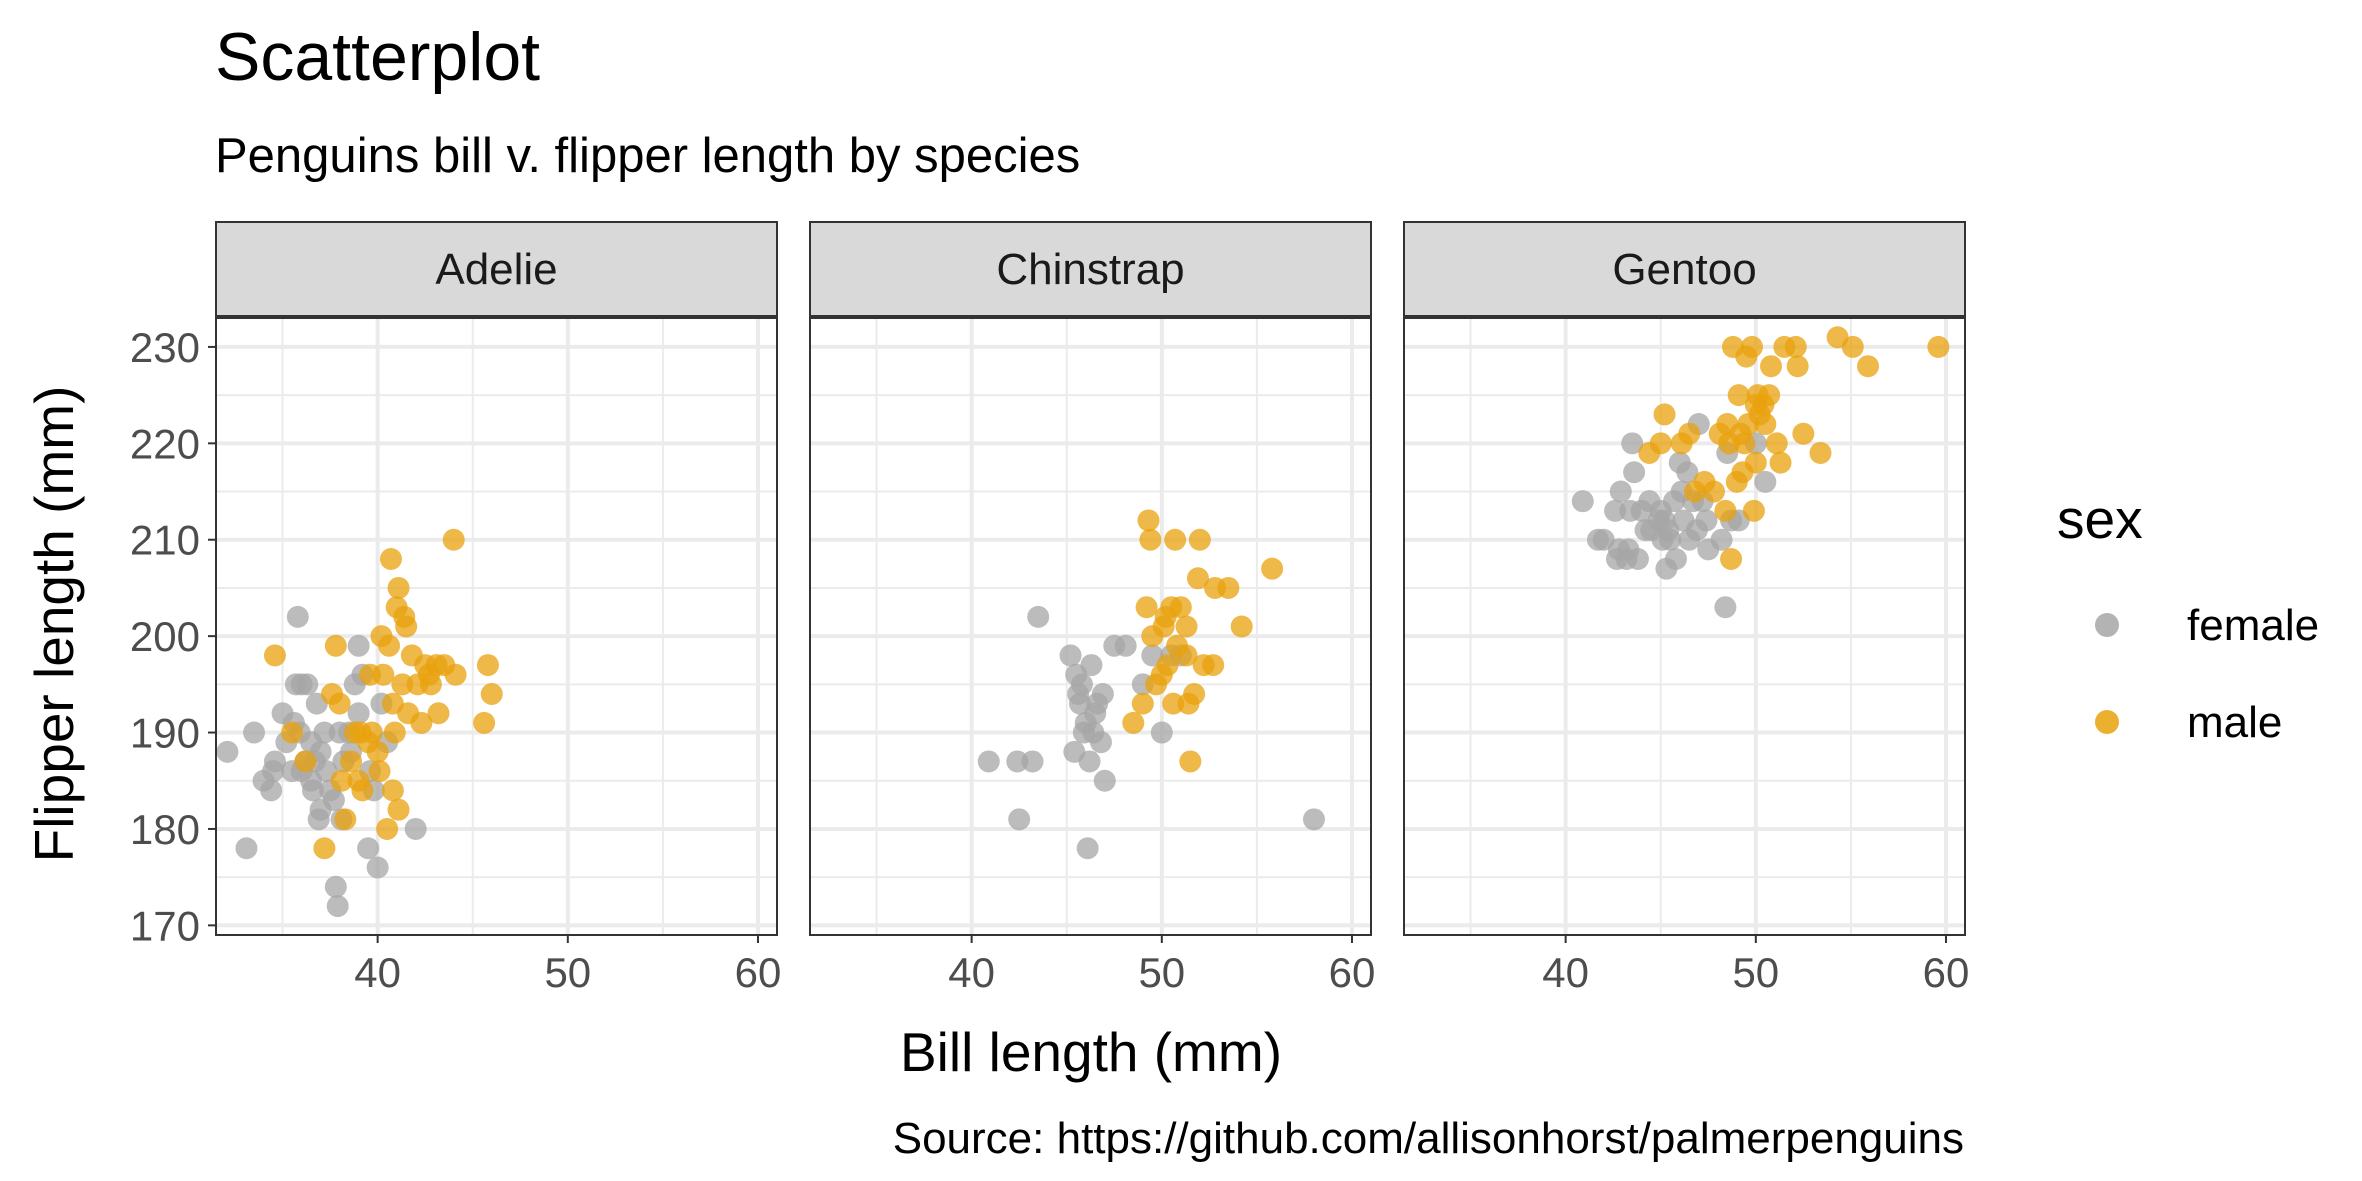  What do you see at coordinates (165, 347) in the screenshot?
I see `y-tick-label: 230` at bounding box center [165, 347].